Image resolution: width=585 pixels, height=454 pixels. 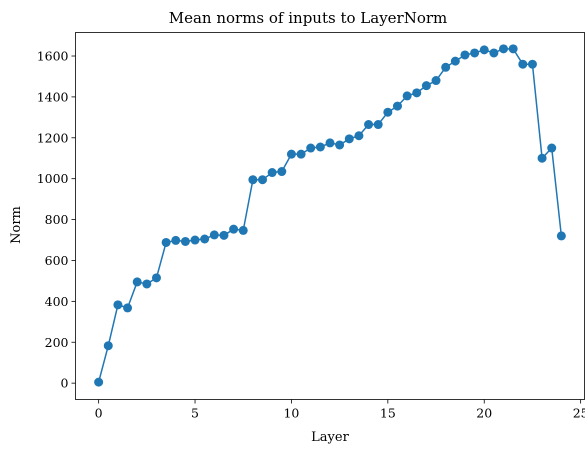 I want to click on y-axis-label: Norm, so click(x=16, y=225).